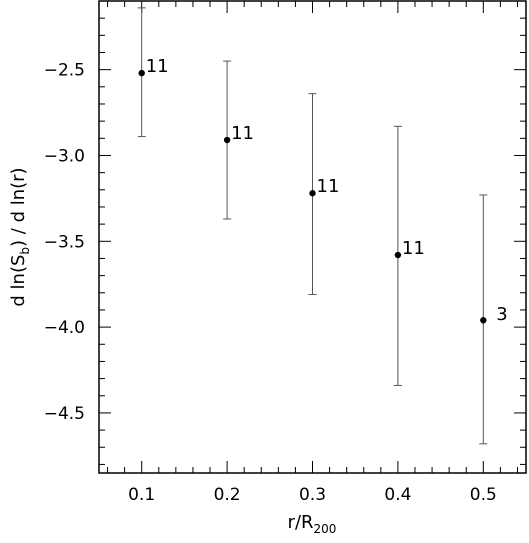 The image size is (529, 543). I want to click on y-axis-label: d ln(Sb) / d ln(r), so click(20, 236).